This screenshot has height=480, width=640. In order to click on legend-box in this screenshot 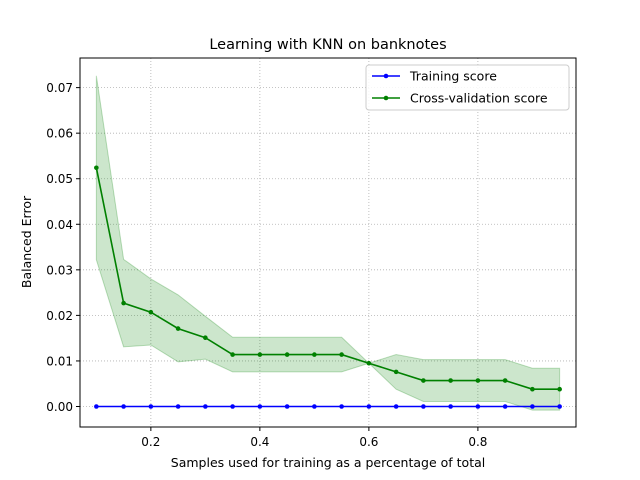, I will do `click(467, 87)`.